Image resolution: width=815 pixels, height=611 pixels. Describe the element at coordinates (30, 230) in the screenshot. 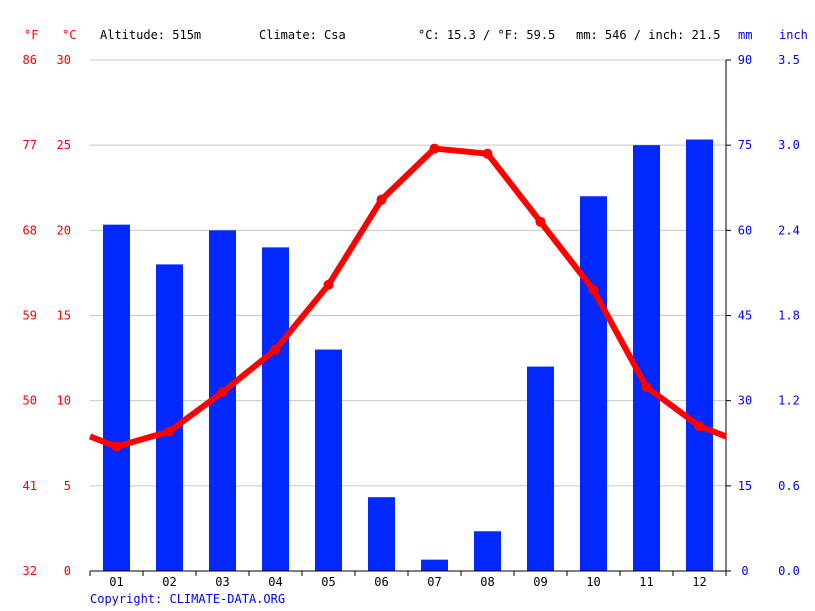

I see `fahrenheit-tick-label: 68` at that location.